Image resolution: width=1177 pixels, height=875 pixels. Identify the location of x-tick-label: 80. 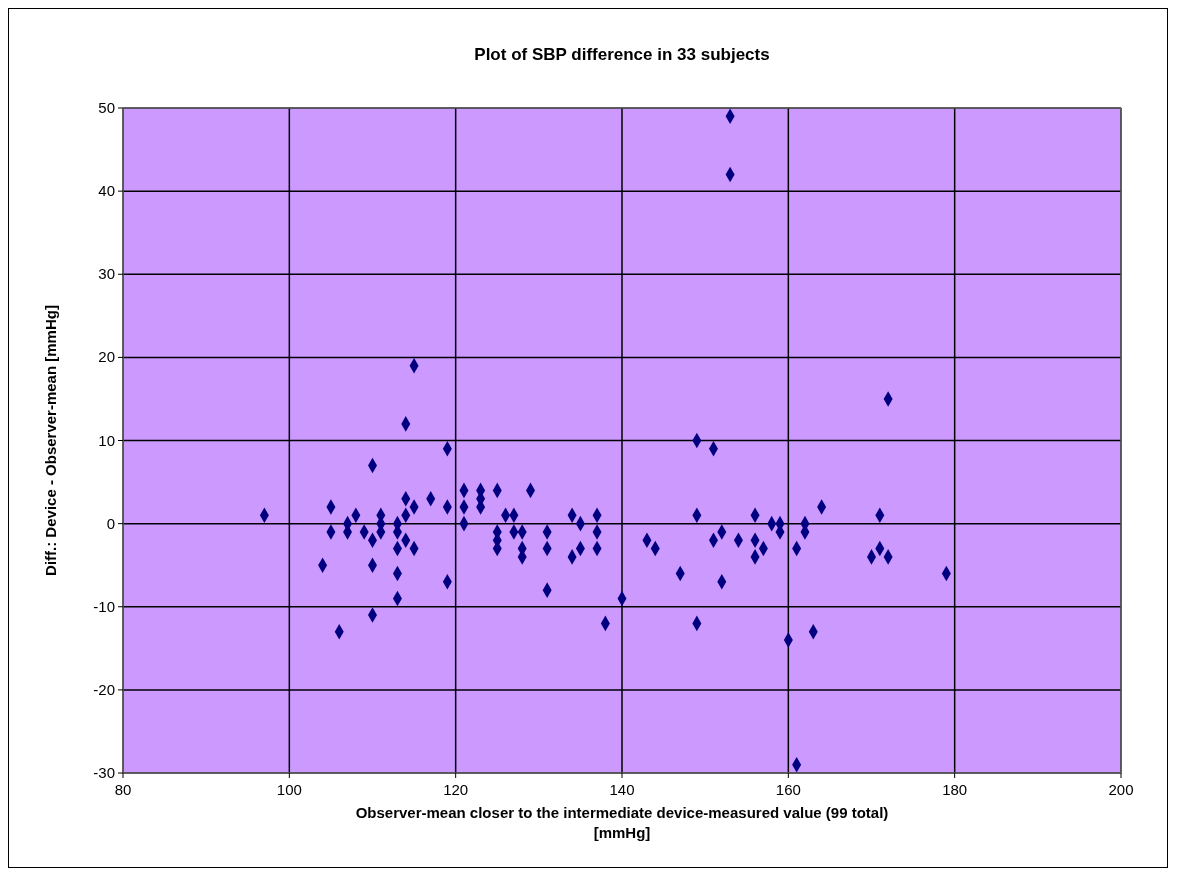
(123, 789).